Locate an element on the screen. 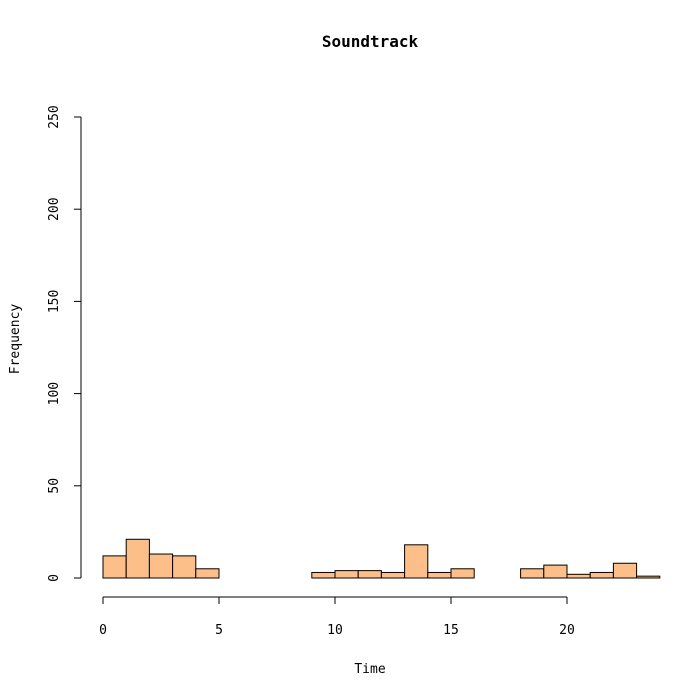 The image size is (699, 699). y-tick-label-150: 150 is located at coordinates (54, 301).